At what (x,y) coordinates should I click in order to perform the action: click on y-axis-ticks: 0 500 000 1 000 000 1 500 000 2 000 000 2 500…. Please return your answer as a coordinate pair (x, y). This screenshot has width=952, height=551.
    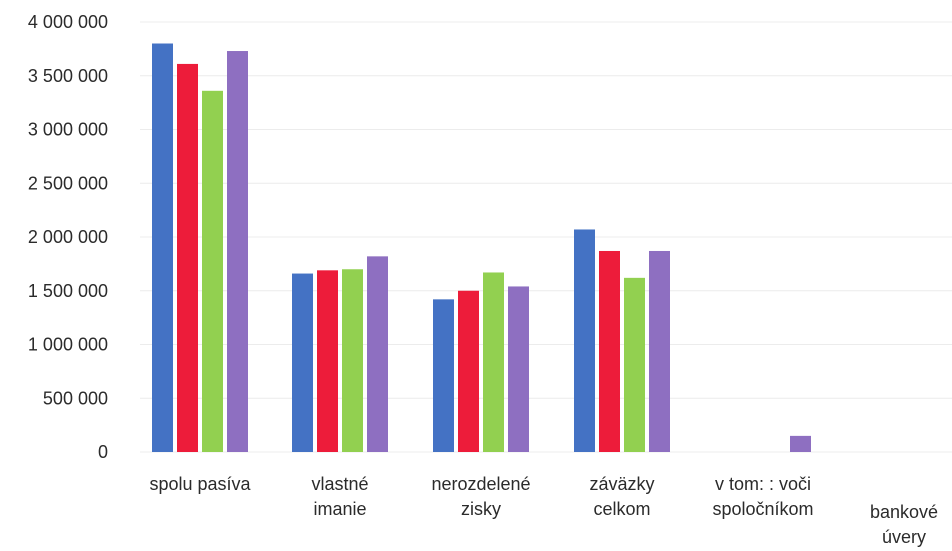
    Looking at the image, I should click on (68, 237).